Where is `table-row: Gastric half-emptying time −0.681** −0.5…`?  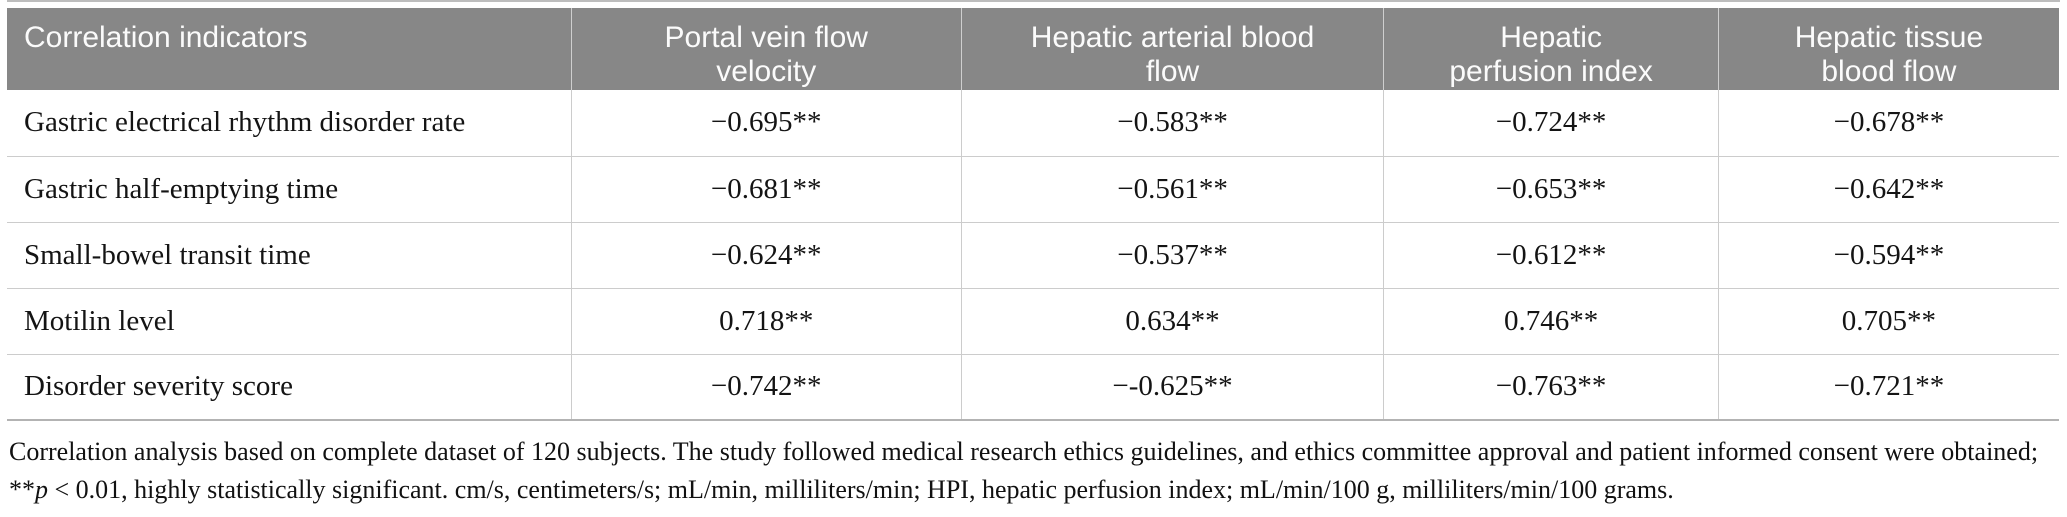 table-row: Gastric half-emptying time −0.681** −0.5… is located at coordinates (1033, 189).